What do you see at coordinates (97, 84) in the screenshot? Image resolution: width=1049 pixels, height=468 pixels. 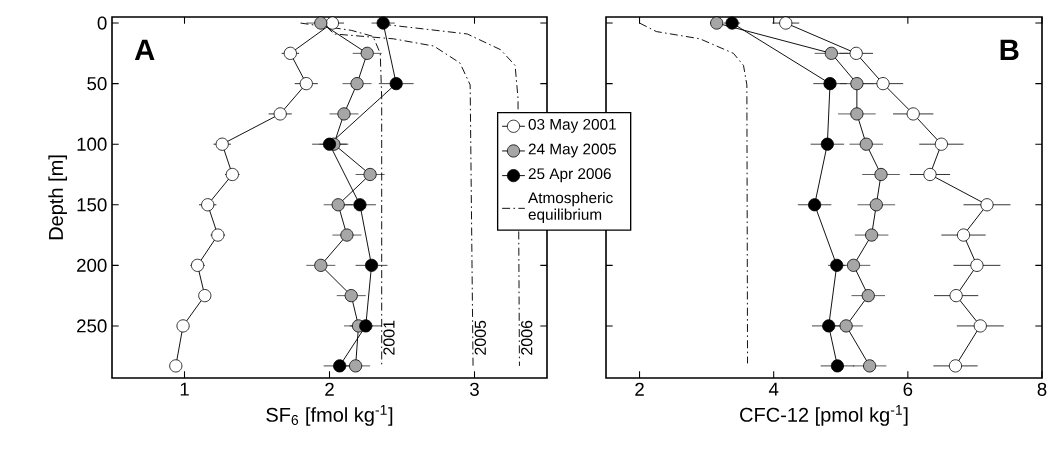 I see `y-tick-label: 50` at bounding box center [97, 84].